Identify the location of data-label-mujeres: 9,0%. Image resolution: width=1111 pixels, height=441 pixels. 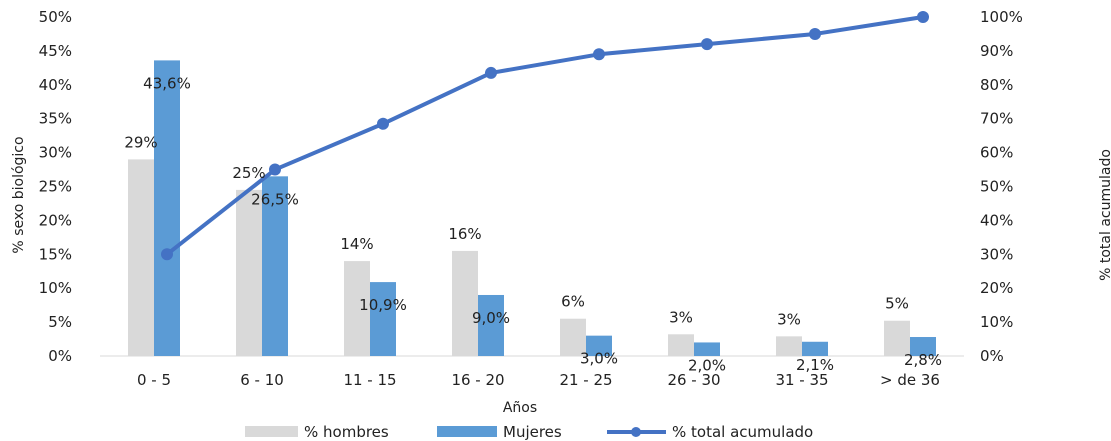
(491, 318).